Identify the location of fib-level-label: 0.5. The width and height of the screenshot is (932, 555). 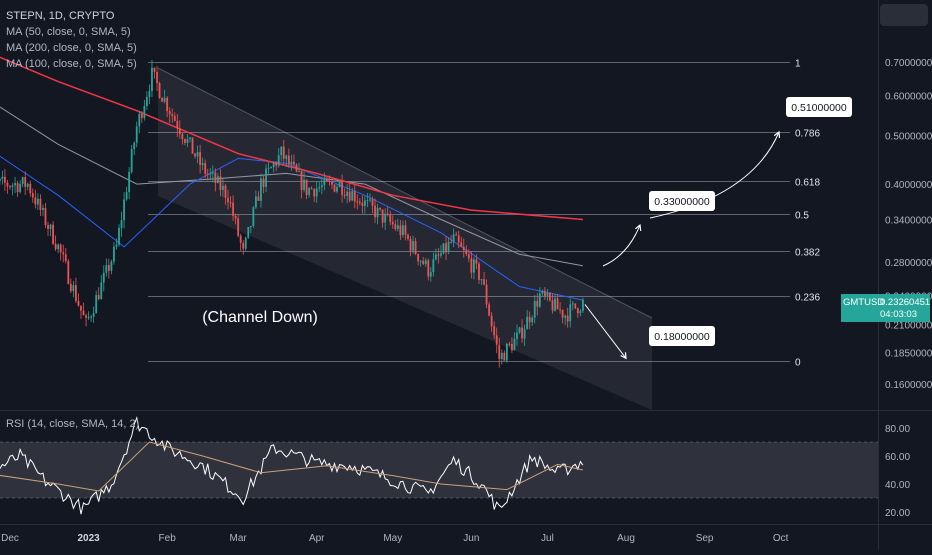
(802, 216).